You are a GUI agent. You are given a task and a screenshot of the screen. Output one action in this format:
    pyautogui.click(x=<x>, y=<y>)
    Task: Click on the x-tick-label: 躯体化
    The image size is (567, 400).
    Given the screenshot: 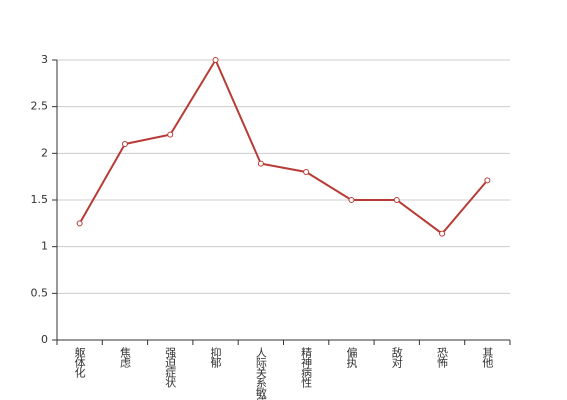 What is the action you would take?
    pyautogui.click(x=79, y=363)
    